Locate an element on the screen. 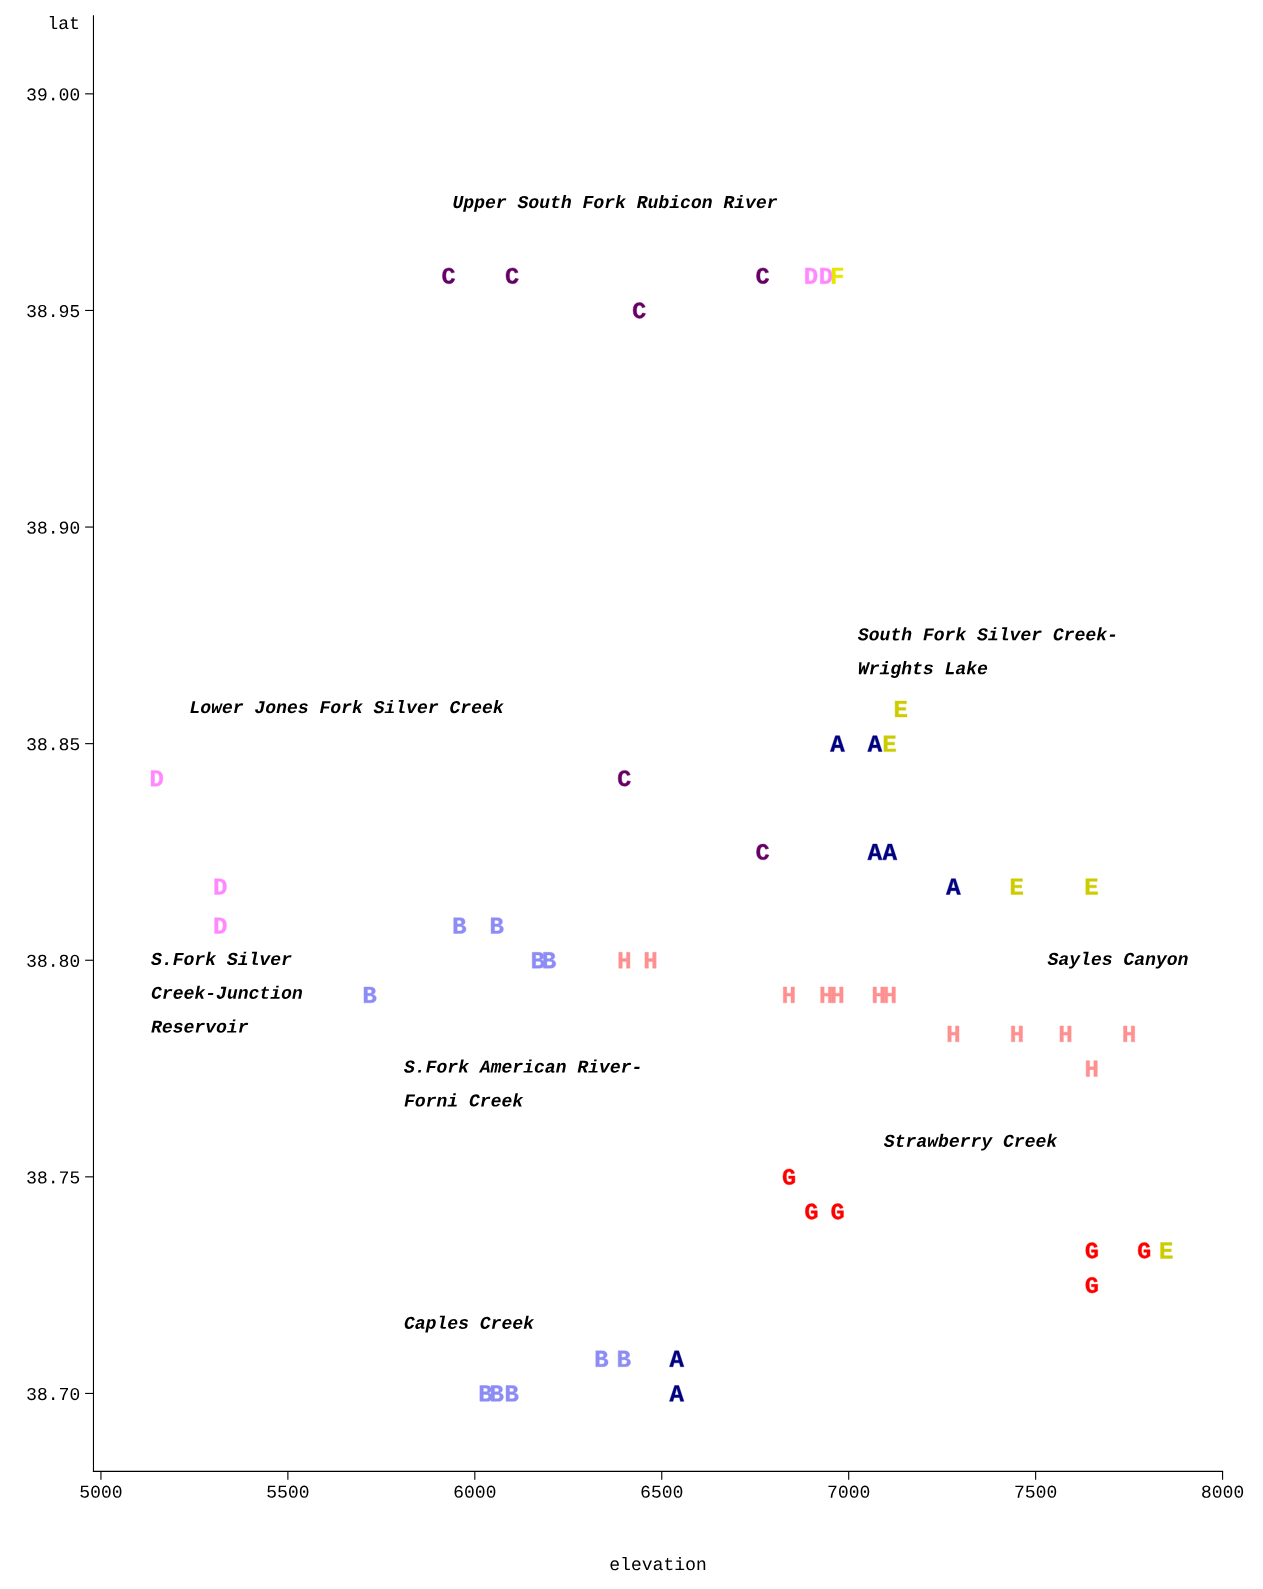 The image size is (1263, 1589). annotation: Strawberry Creek is located at coordinates (970, 1142).